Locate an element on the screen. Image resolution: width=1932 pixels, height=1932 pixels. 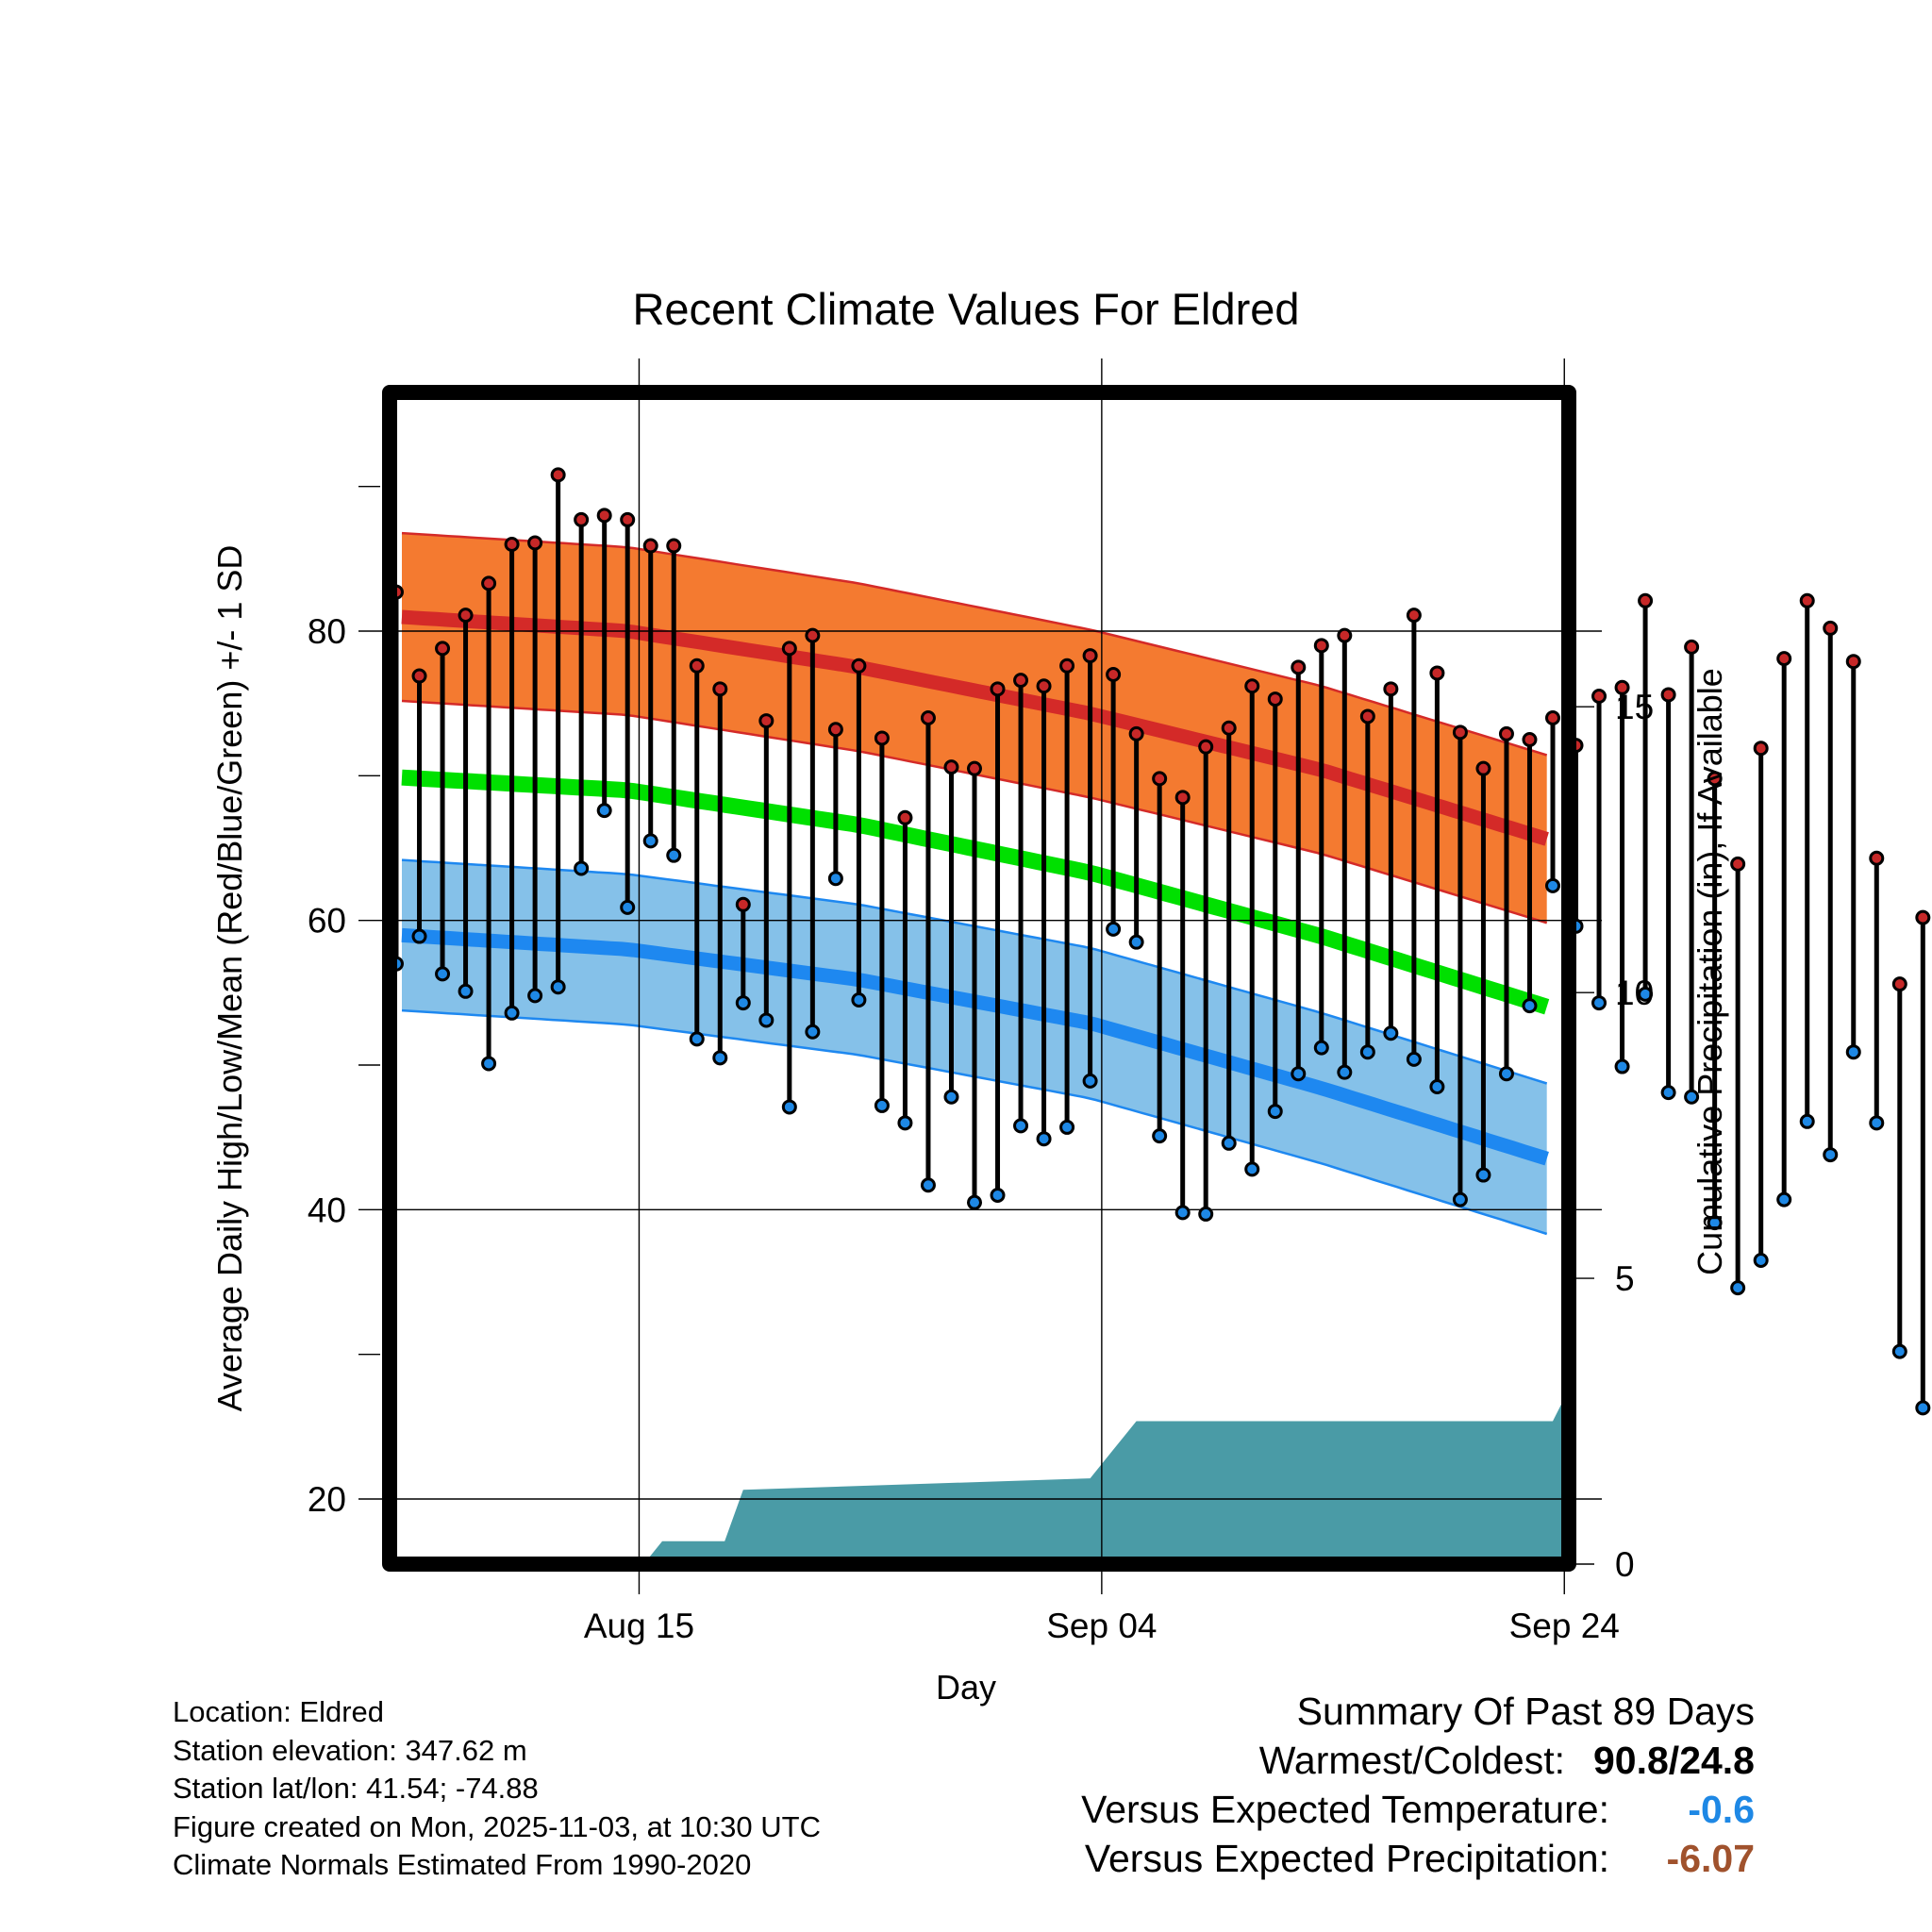
temp-label: Versus Expected Temperature: is located at coordinates (1345, 1809).